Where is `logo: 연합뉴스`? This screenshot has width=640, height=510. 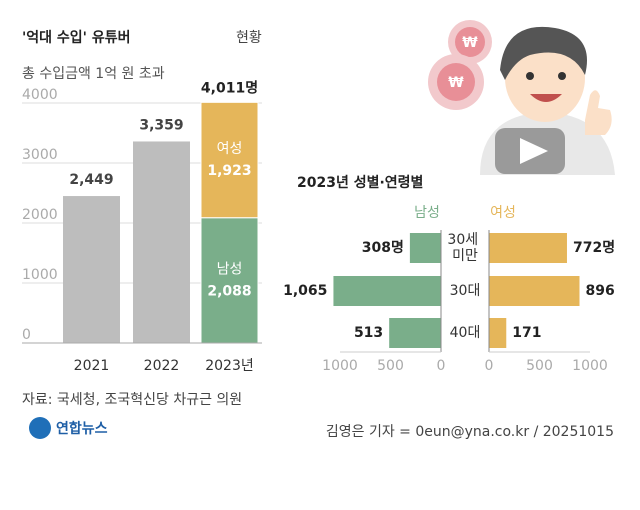
logo: 연합뉴스 is located at coordinates (82, 428).